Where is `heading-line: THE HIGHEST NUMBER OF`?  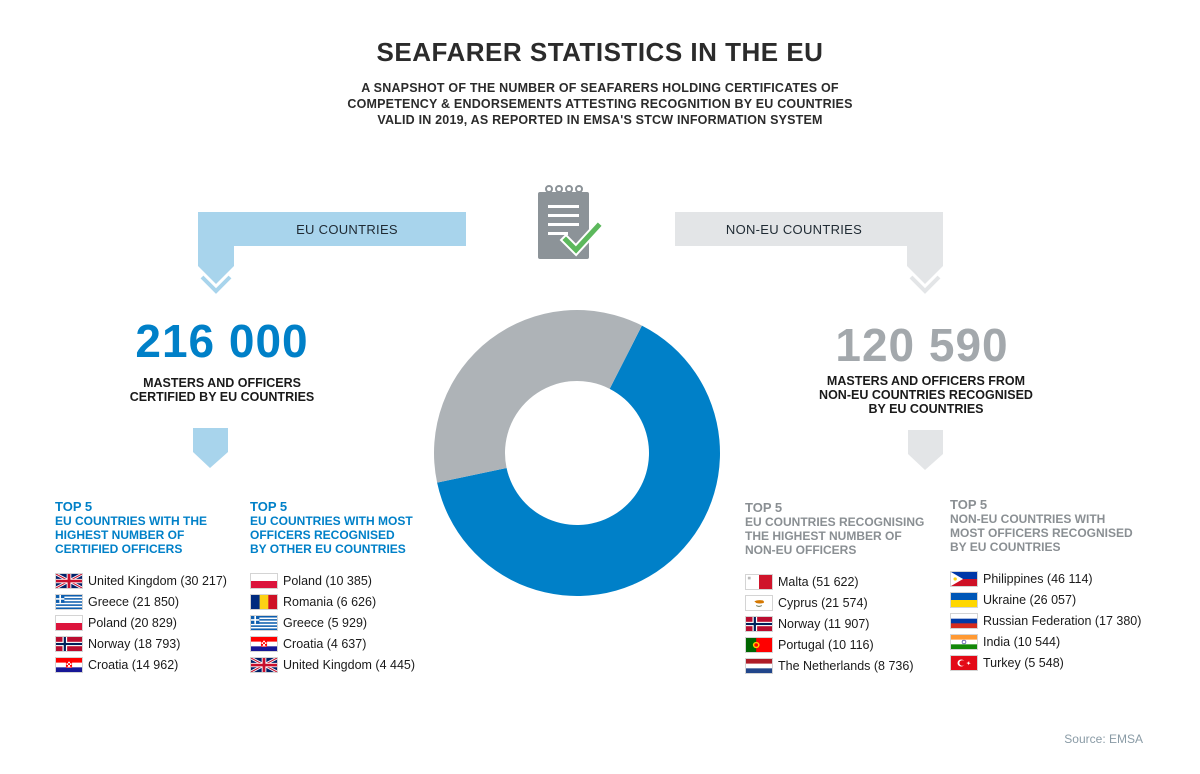
heading-line: THE HIGHEST NUMBER OF is located at coordinates (823, 536).